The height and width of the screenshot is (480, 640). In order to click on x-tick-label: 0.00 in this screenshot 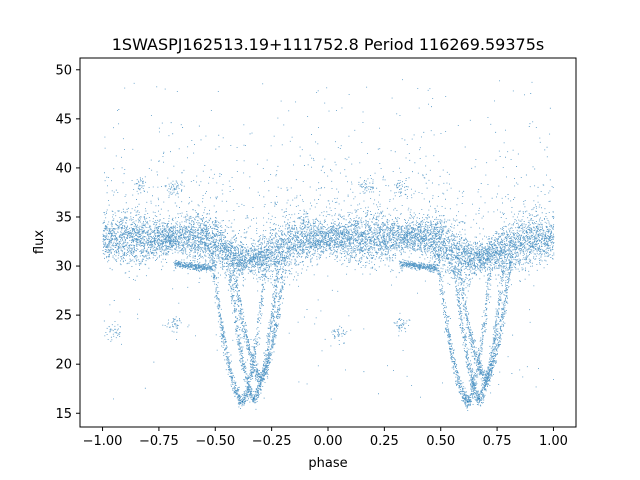, I will do `click(328, 441)`.